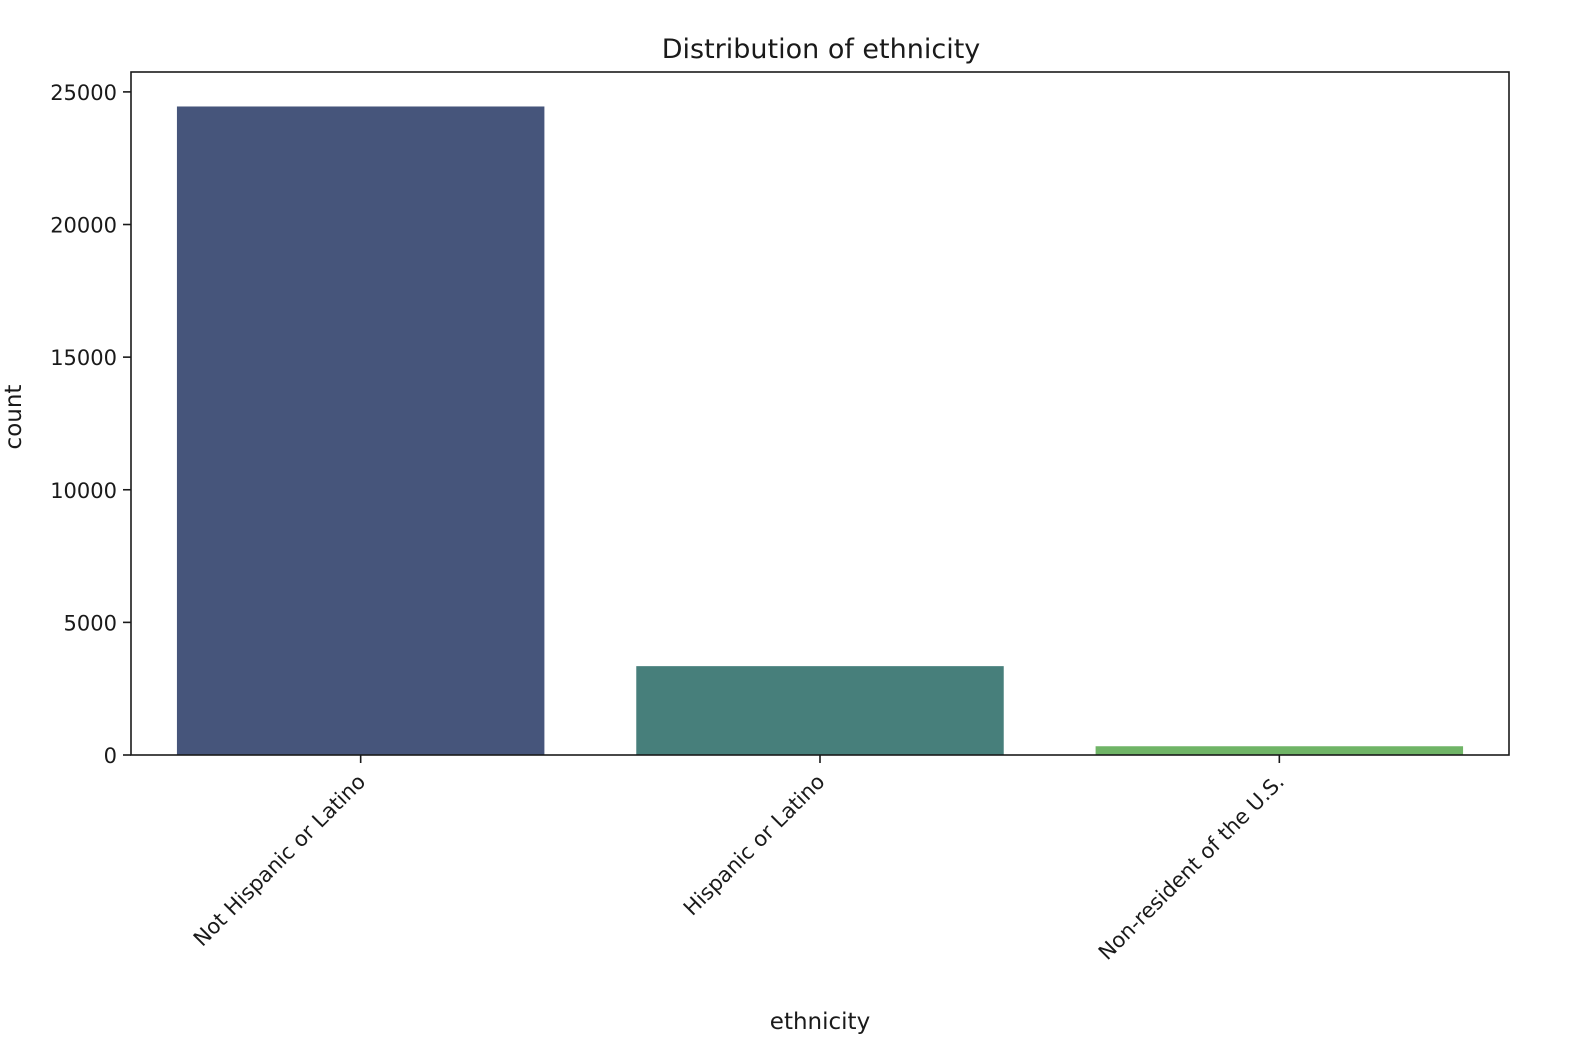 The image size is (1570, 1055). What do you see at coordinates (83, 358) in the screenshot?
I see `y-tick-label-3: 15000` at bounding box center [83, 358].